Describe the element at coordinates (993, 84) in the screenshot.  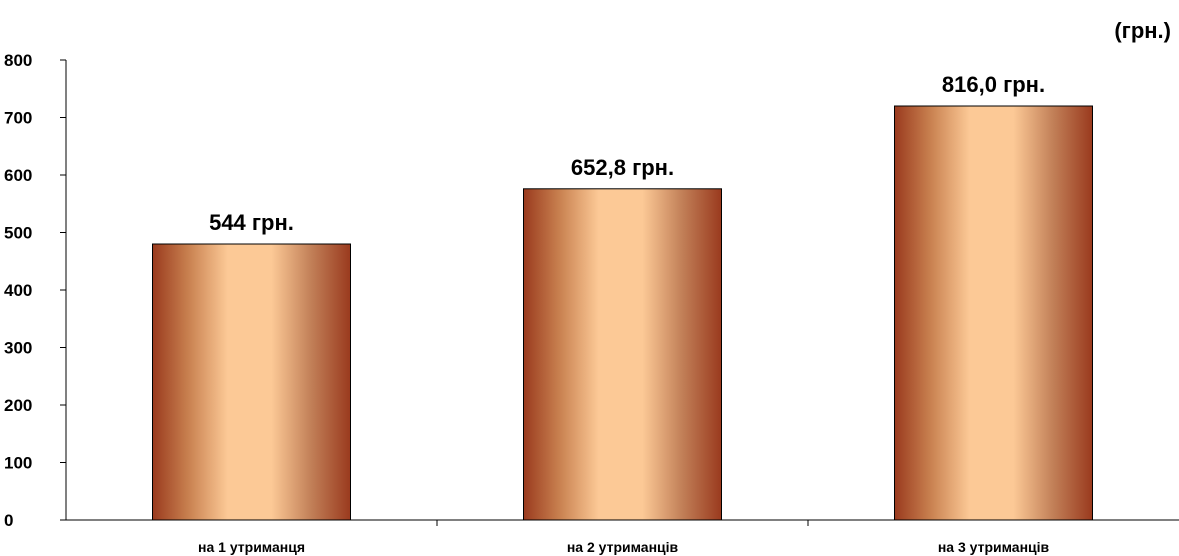
I see `data-label-3: 816,0 грн.` at that location.